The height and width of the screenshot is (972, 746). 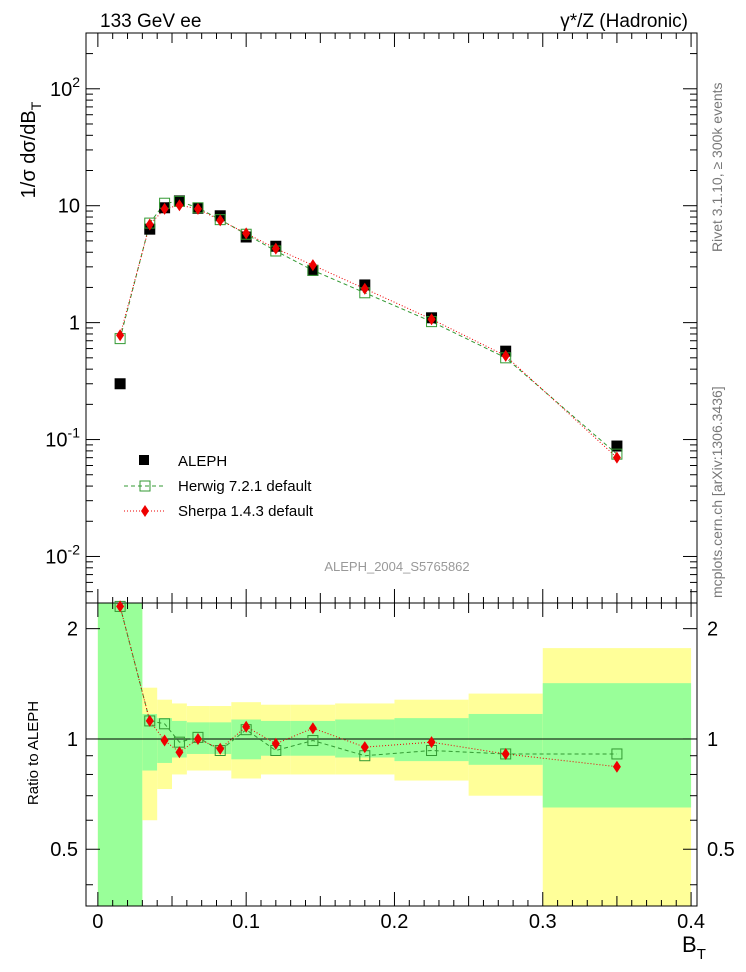 I want to click on main-y-tick-label: 10⁻², so click(x=62, y=554).